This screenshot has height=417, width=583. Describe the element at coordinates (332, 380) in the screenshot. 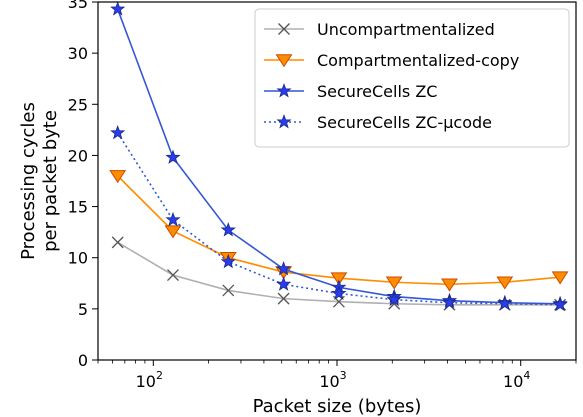

I see `x-tick-label: 10³` at that location.